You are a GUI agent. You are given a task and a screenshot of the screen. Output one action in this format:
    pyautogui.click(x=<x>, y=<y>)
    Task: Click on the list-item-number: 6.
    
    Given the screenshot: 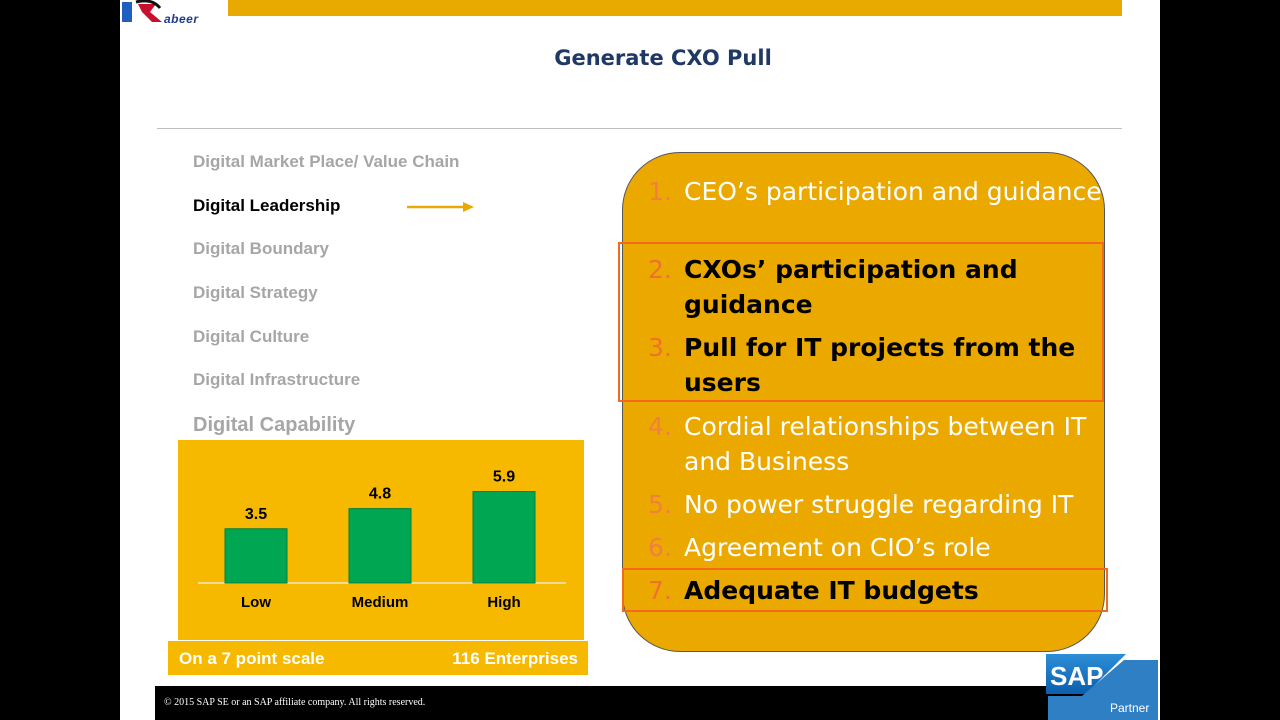 What is the action you would take?
    pyautogui.click(x=660, y=547)
    